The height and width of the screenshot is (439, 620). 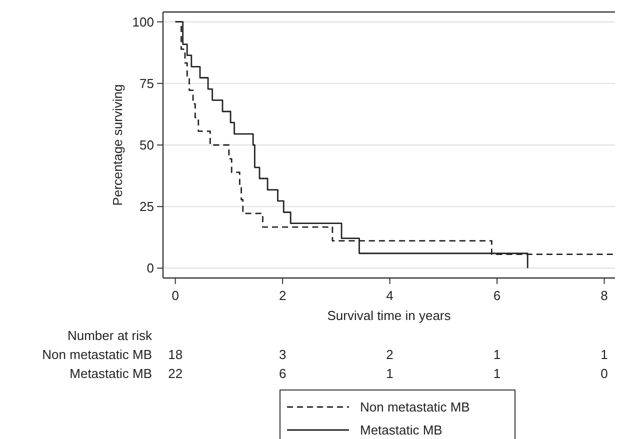 I want to click on text: Non metastatic MB, so click(x=97, y=354).